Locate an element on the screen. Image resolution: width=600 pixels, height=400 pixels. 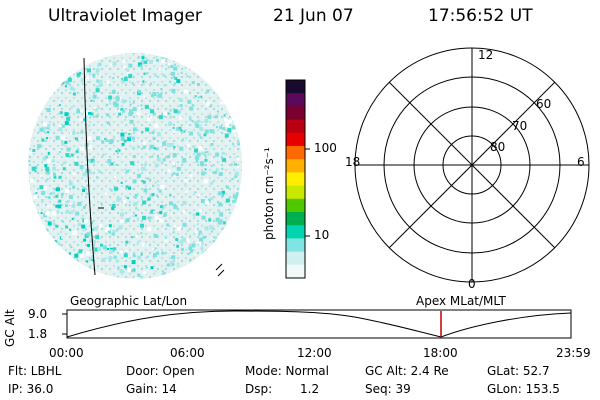
polar-label-6: 6 is located at coordinates (581, 162).